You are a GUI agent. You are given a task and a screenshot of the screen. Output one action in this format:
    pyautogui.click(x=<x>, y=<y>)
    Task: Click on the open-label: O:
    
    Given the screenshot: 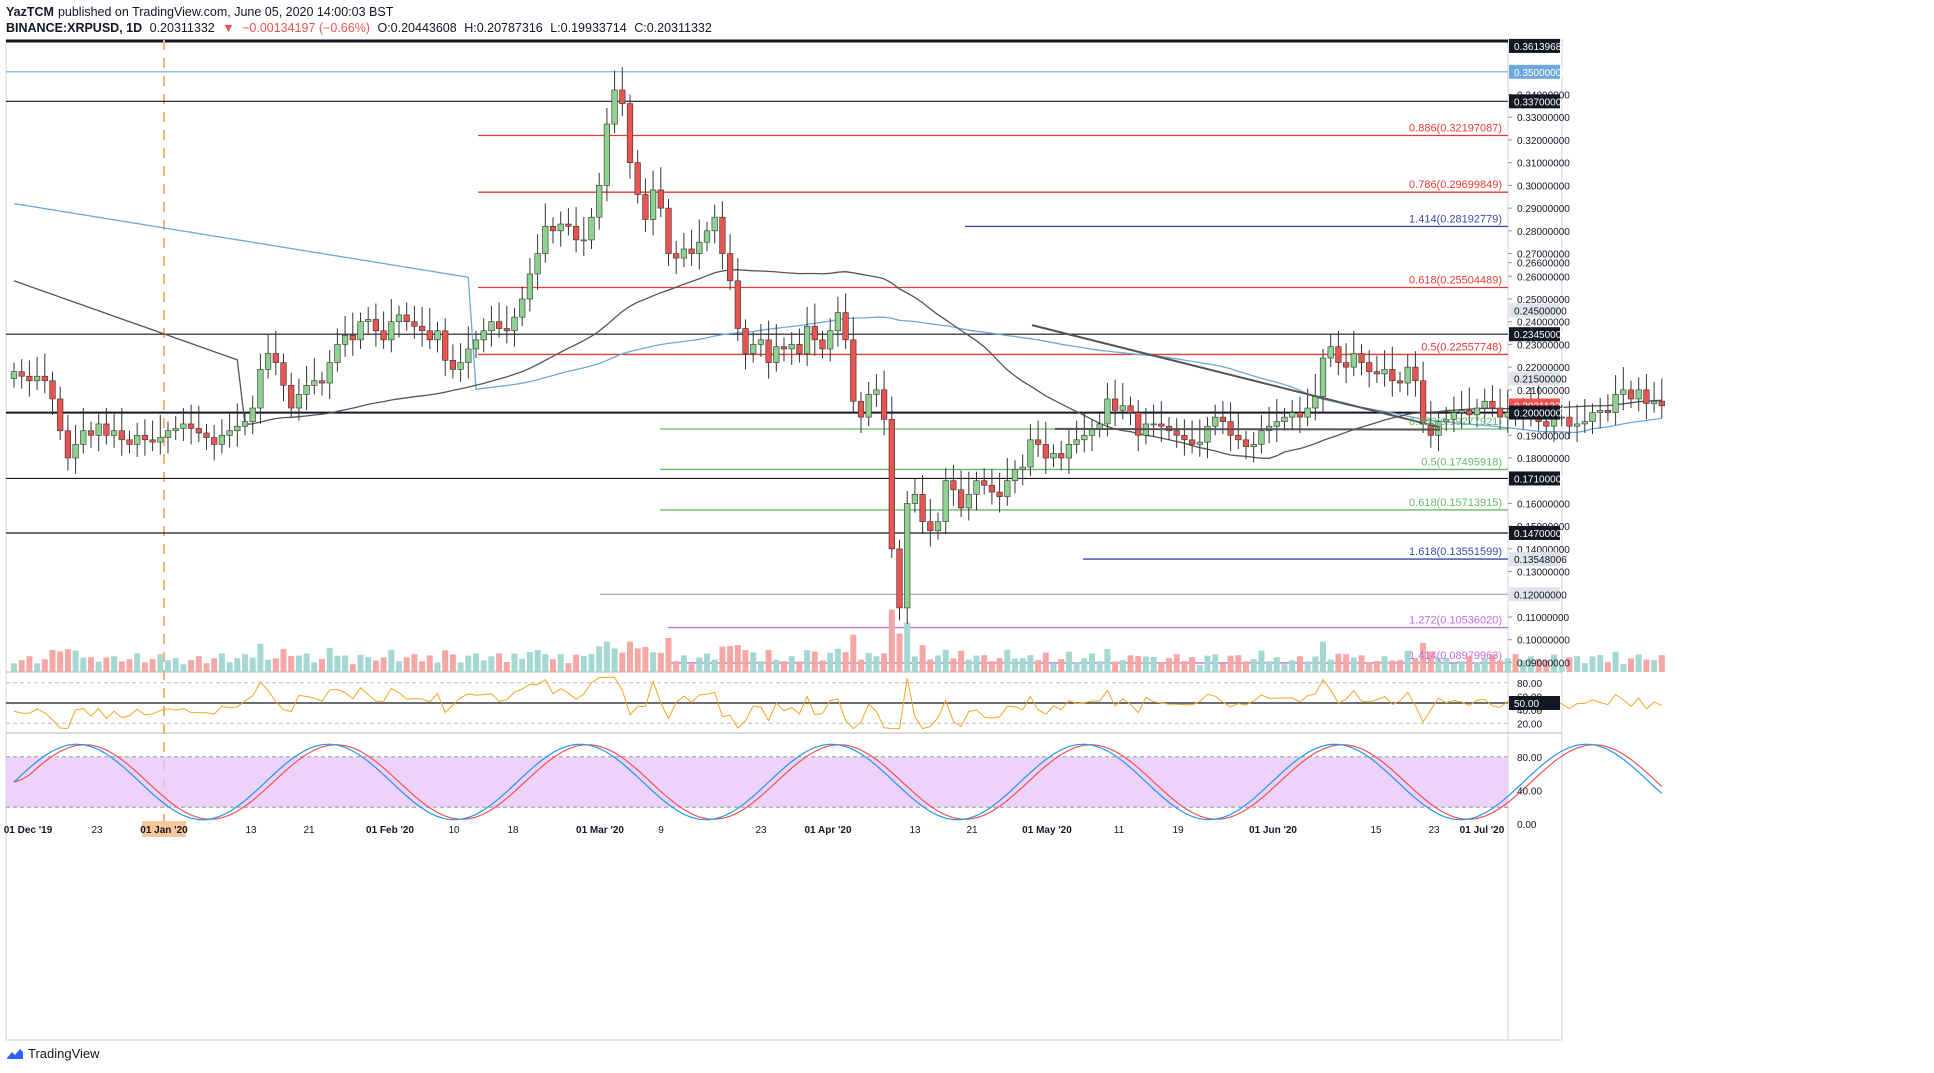 What is the action you would take?
    pyautogui.click(x=384, y=28)
    